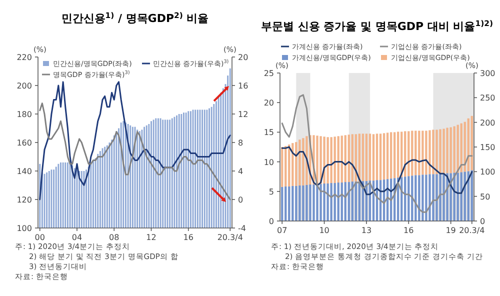 The height and width of the screenshot is (296, 500). I want to click on x-tick-label: 00, so click(39, 237).